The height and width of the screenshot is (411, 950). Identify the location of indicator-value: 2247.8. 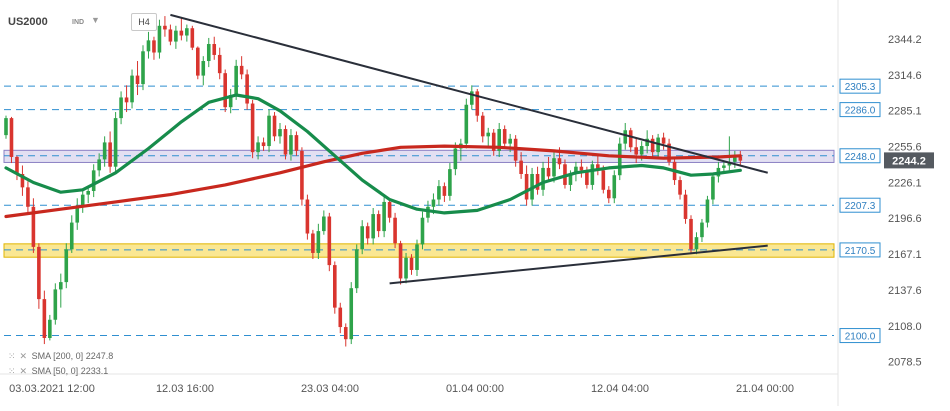
(99, 356).